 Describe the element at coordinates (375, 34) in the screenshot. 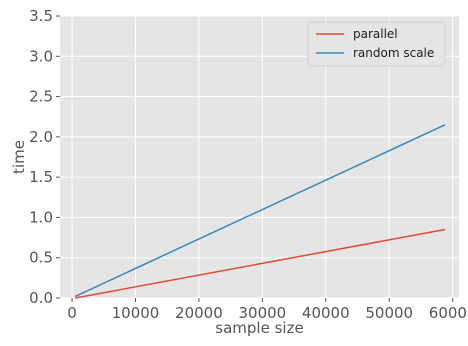

I see `legend-label-parallel: parallel` at that location.